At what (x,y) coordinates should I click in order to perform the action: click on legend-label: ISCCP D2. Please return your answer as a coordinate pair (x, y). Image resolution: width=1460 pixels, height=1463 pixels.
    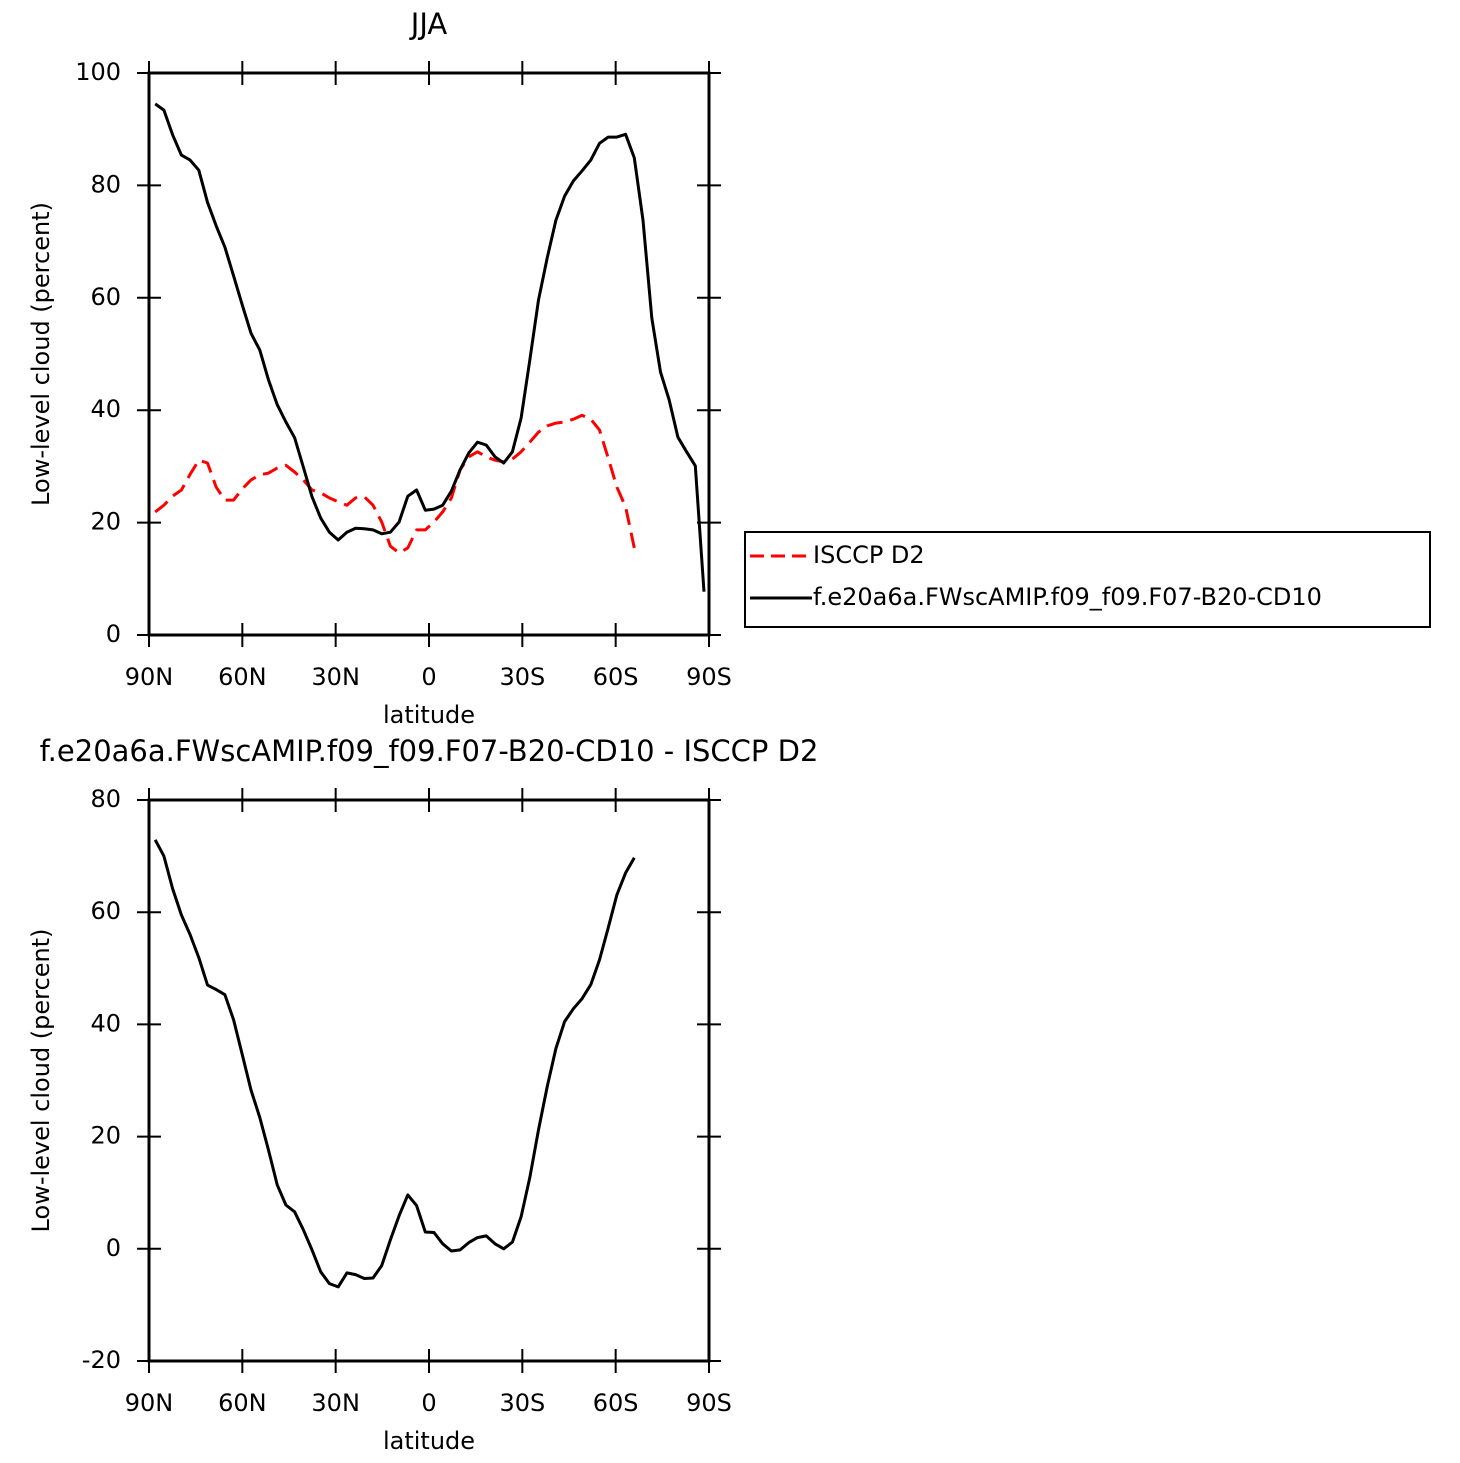
    Looking at the image, I should click on (869, 555).